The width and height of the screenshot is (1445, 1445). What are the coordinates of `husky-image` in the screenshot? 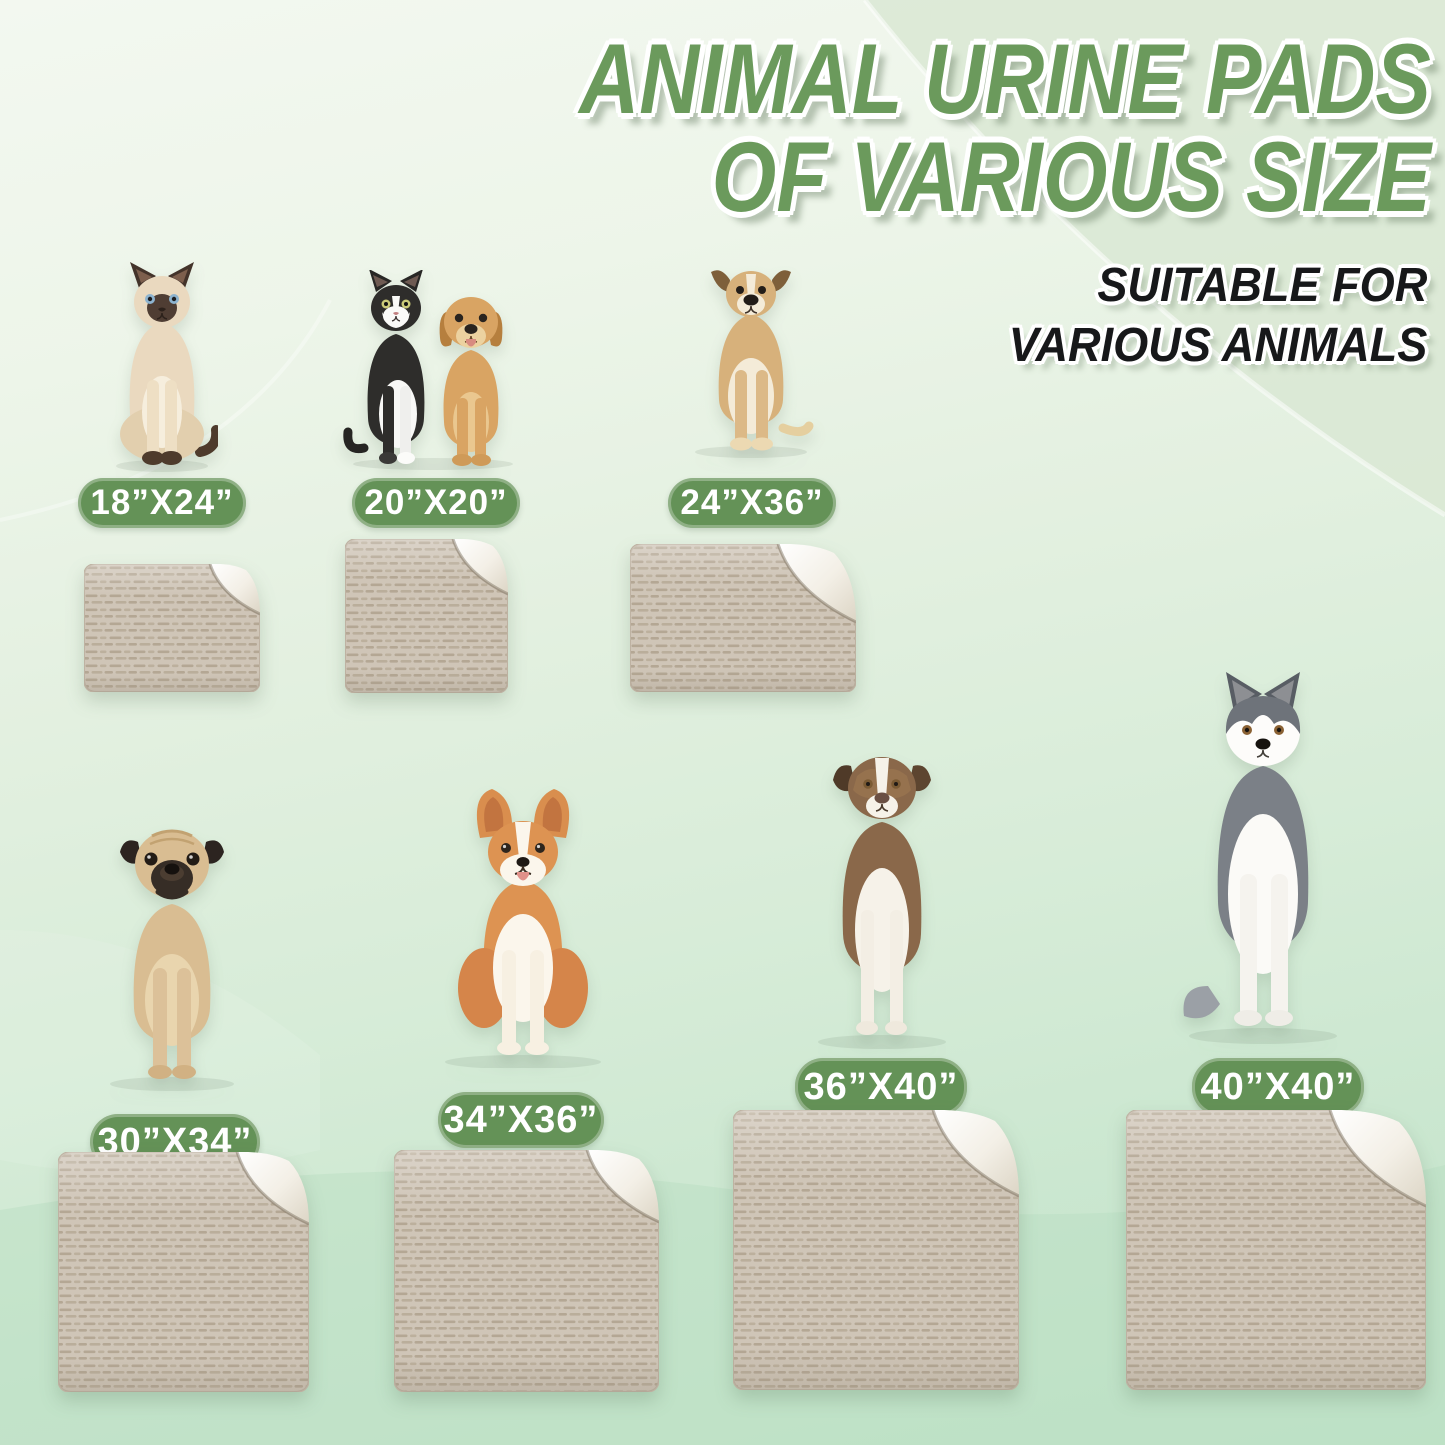 It's located at (1260, 858).